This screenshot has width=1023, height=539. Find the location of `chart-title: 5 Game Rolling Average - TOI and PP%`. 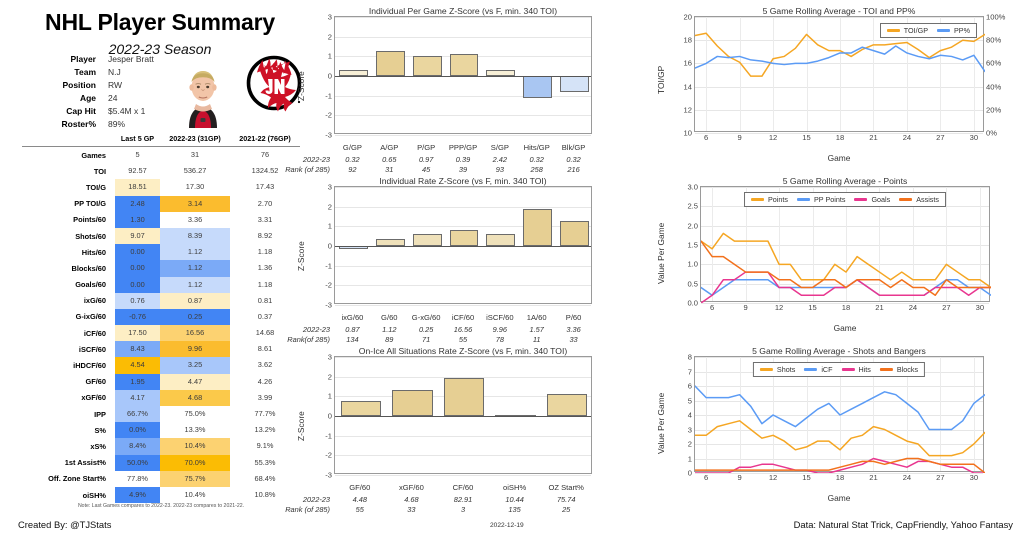

chart-title: 5 Game Rolling Average - TOI and PP% is located at coordinates (839, 11).